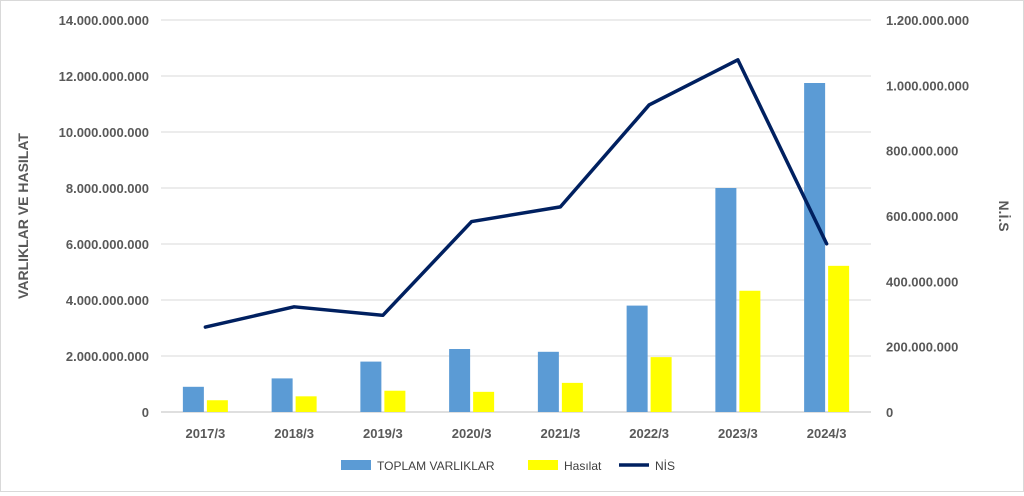  What do you see at coordinates (560, 433) in the screenshot?
I see `x-tick-label: 2021/3` at bounding box center [560, 433].